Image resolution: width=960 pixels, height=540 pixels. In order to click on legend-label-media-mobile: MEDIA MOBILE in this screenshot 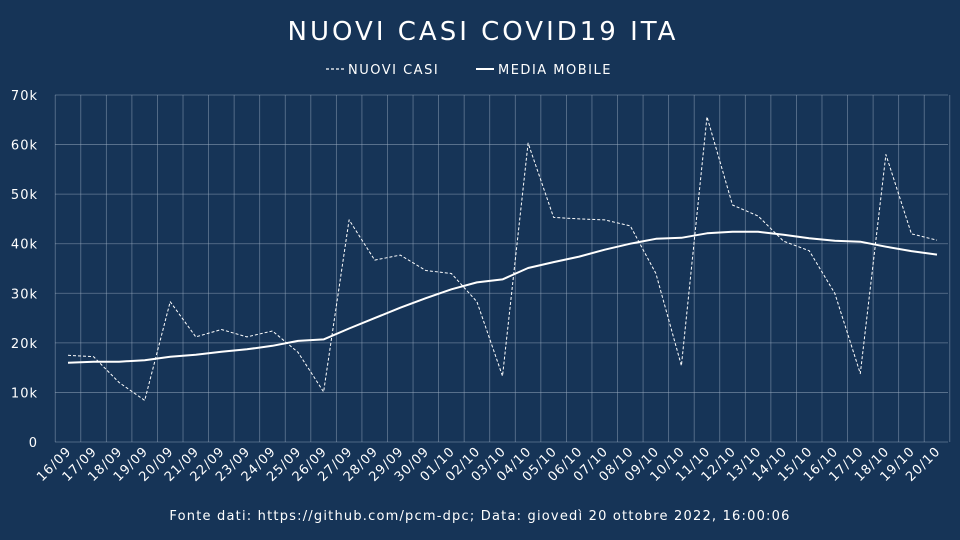, I will do `click(555, 70)`.